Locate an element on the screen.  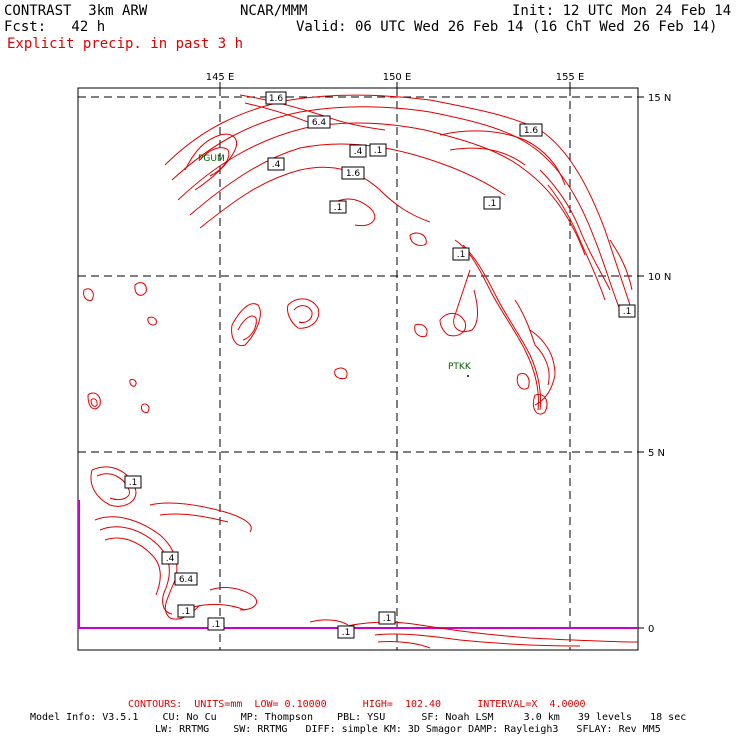
init-time: Init: 12 UTC Mon 24 Feb 14 is located at coordinates (622, 11).